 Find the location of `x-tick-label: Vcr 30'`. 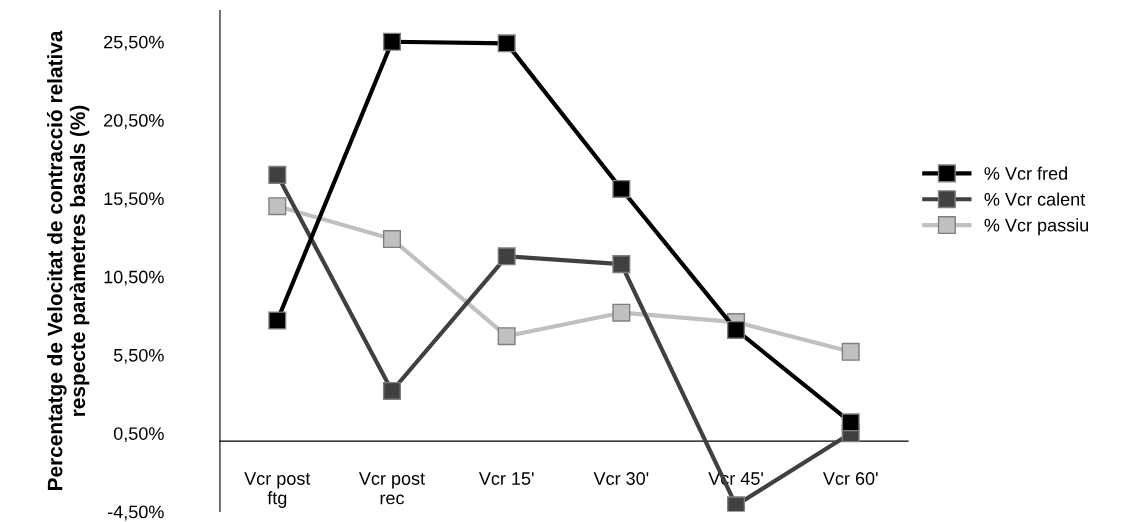

x-tick-label: Vcr 30' is located at coordinates (621, 478).